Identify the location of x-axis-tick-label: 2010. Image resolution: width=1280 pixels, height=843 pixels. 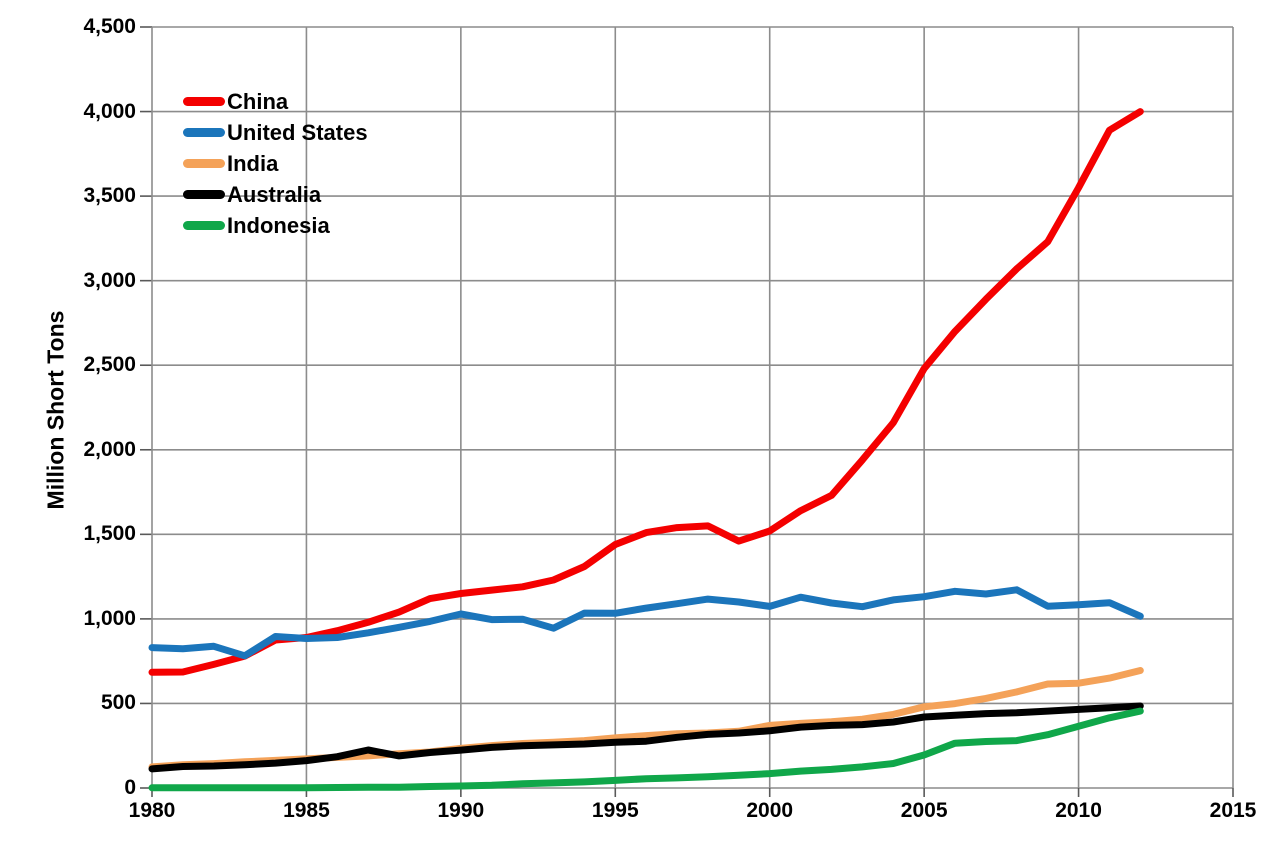
(1078, 810).